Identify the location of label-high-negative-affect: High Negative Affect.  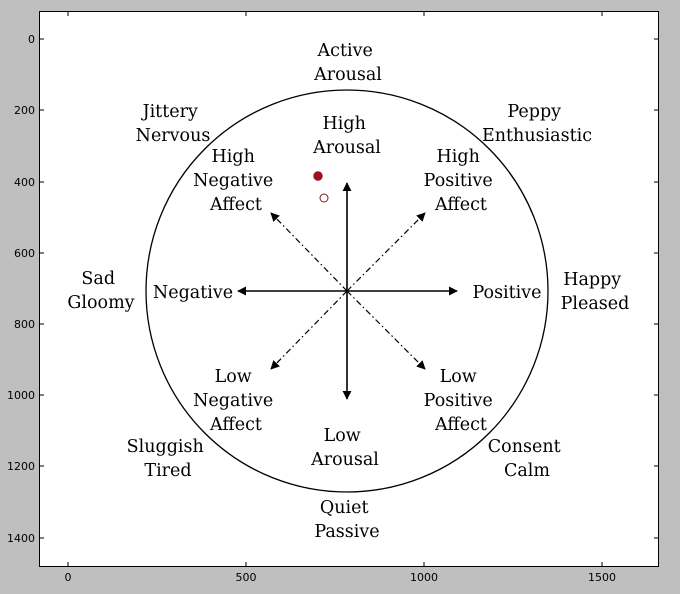
(236, 181).